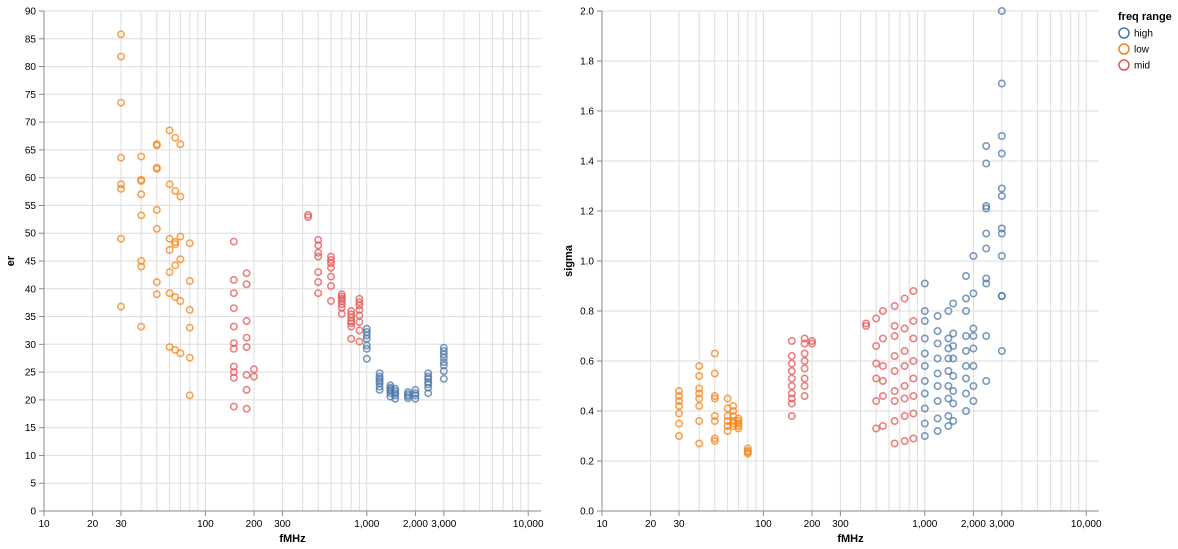 The height and width of the screenshot is (549, 1178). What do you see at coordinates (852, 367) in the screenshot?
I see `series-mid` at bounding box center [852, 367].